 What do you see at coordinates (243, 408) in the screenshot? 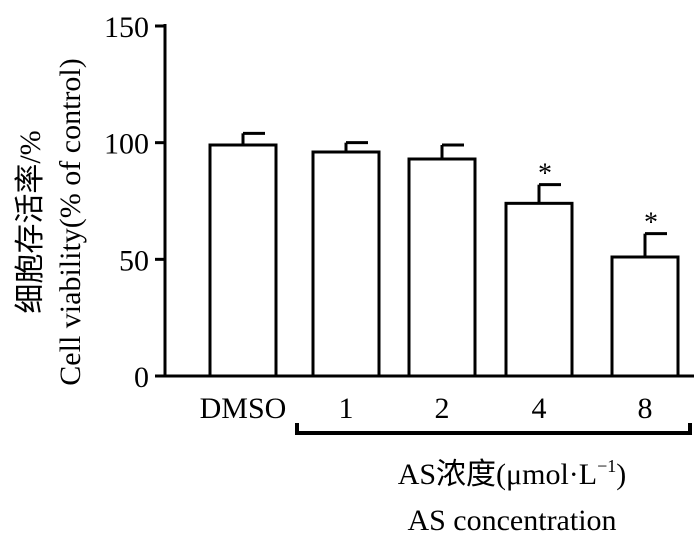
I see `x-tick-label: DMSO` at bounding box center [243, 408].